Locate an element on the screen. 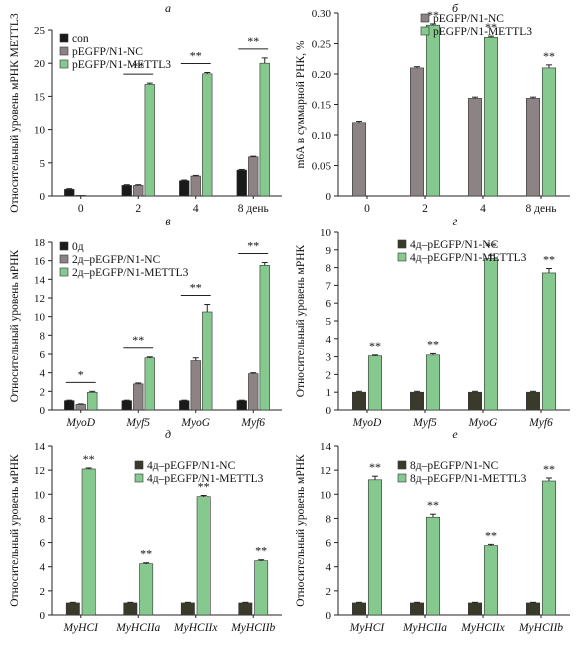 This screenshot has height=645, width=585. panel-letter: а is located at coordinates (168, 8).